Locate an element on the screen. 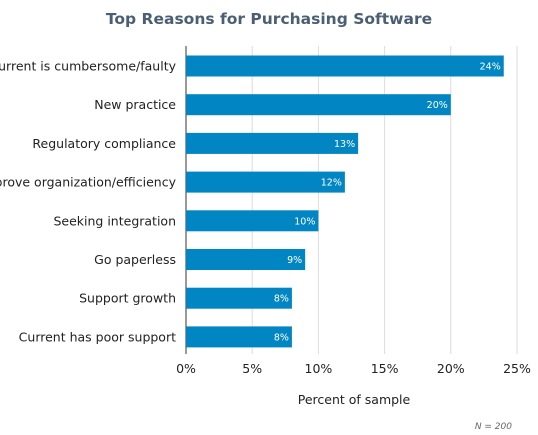 The image size is (538, 435). x-tick-label: 25% is located at coordinates (517, 368).